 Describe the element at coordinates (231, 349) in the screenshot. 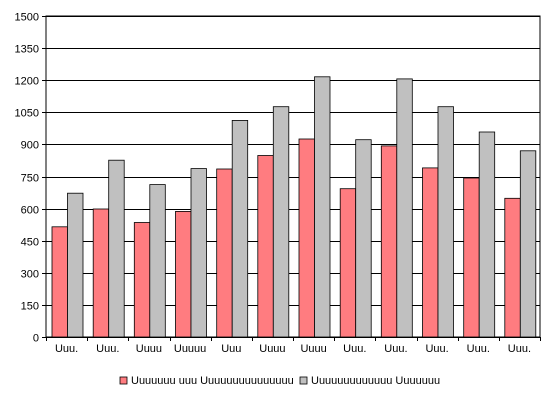

I see `x-tick-label: Uuu` at that location.